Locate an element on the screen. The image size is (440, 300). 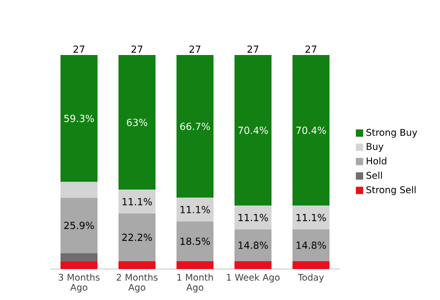
legend-label: Strong Buy is located at coordinates (392, 133).